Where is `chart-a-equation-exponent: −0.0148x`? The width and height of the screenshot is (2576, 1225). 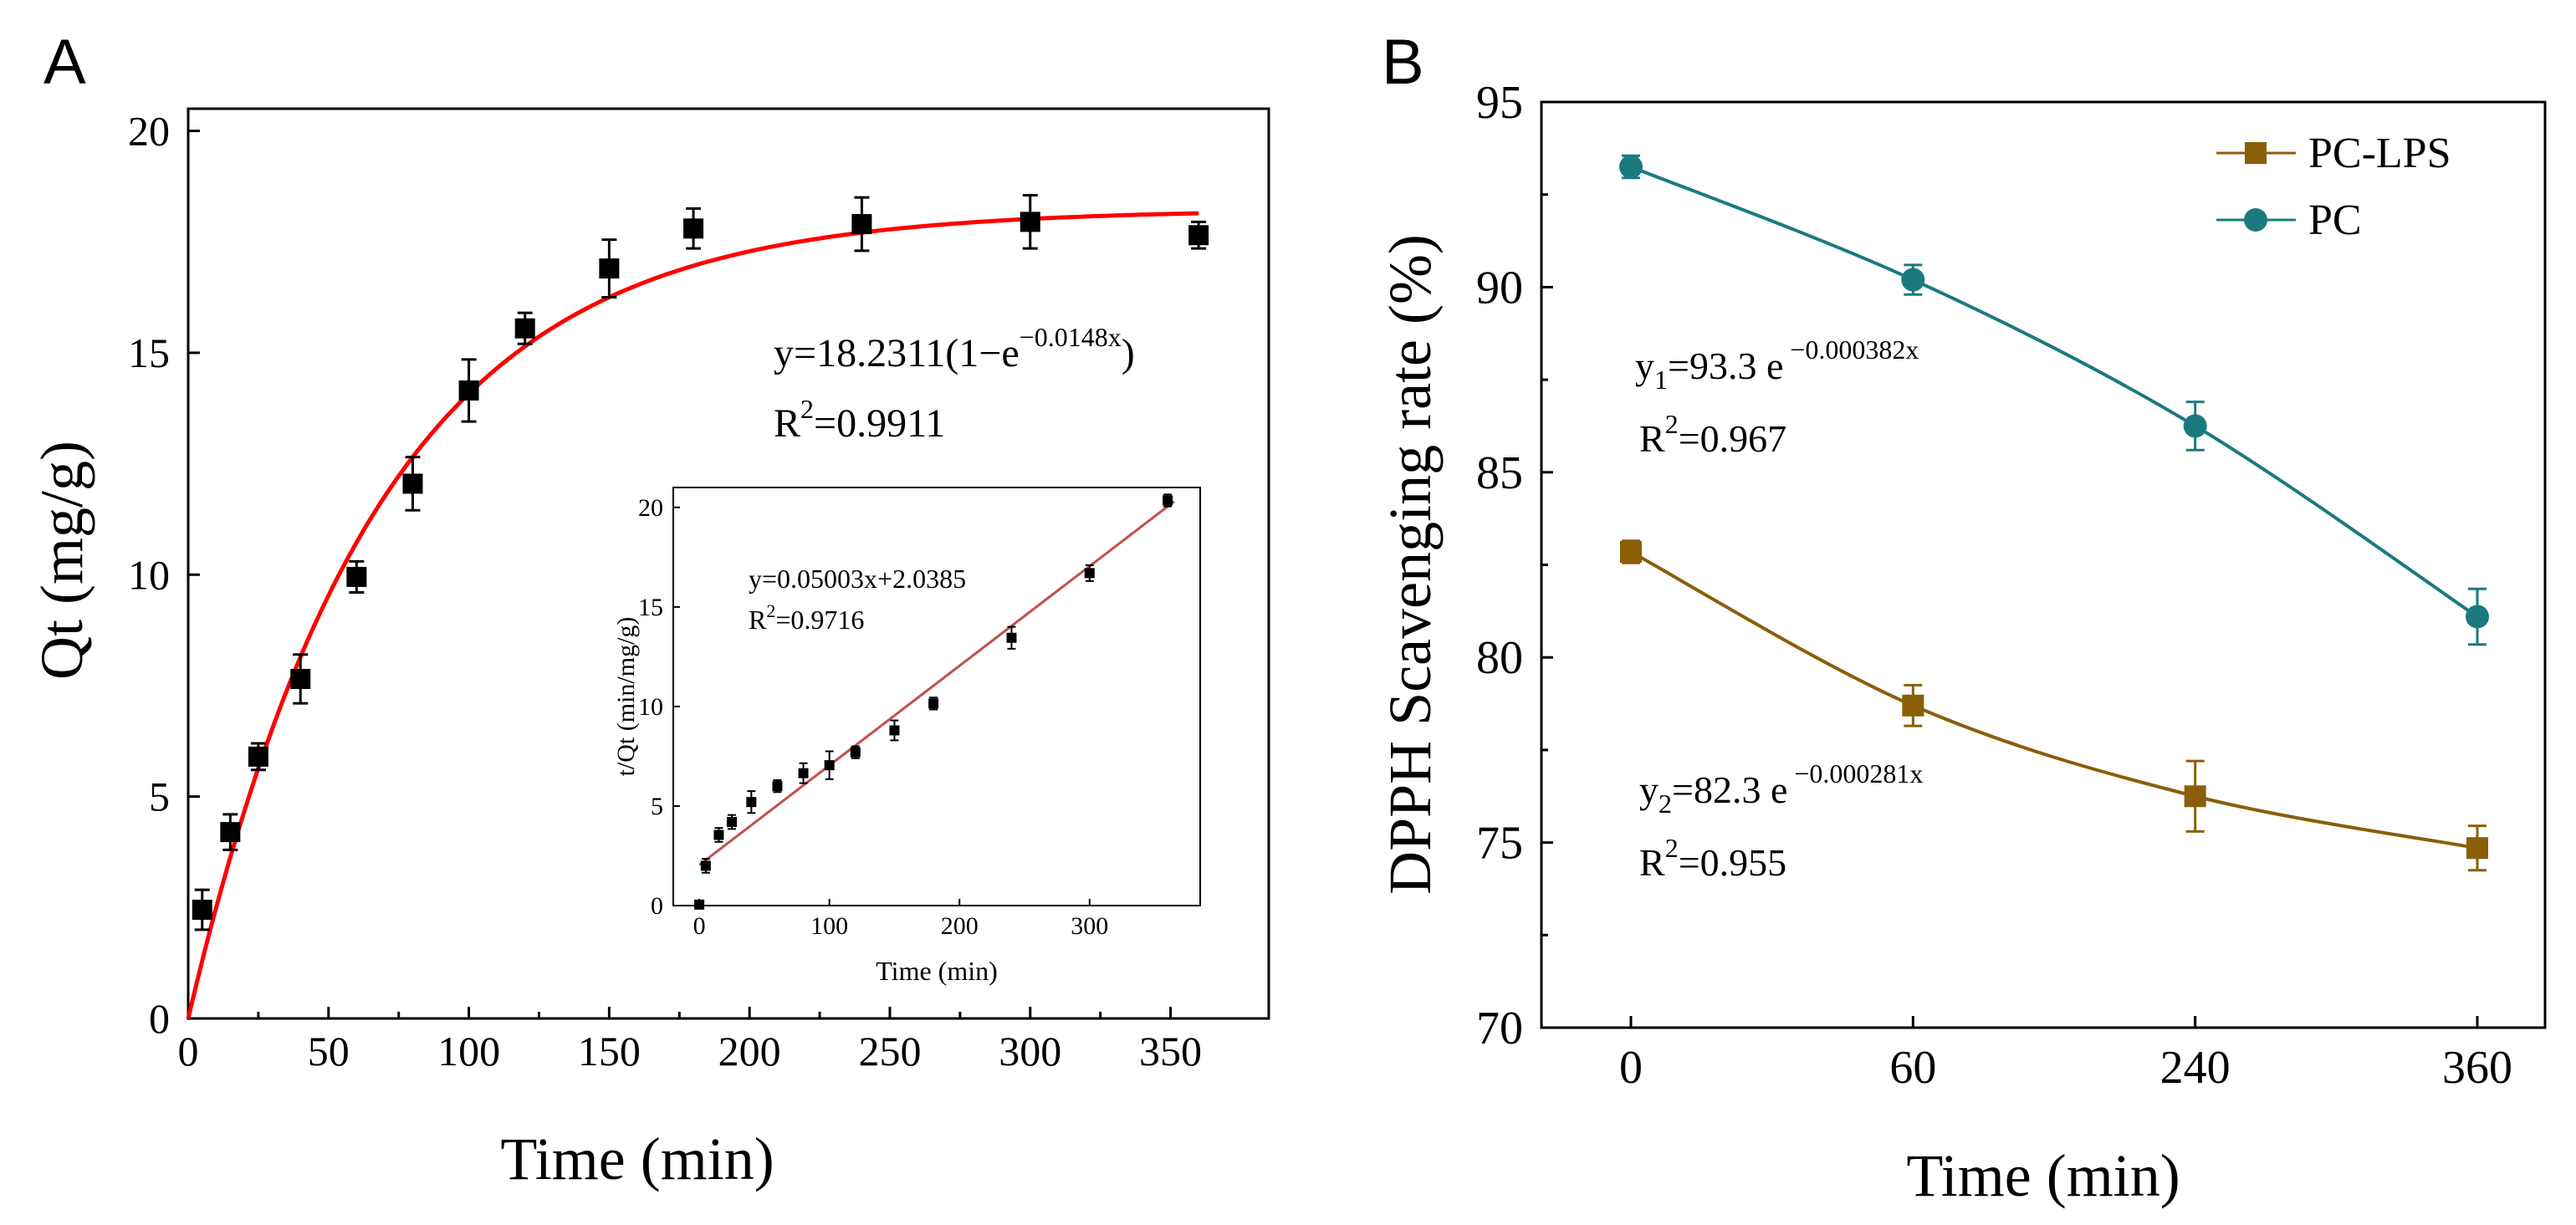
chart-a-equation-exponent: −0.0148x is located at coordinates (1071, 337).